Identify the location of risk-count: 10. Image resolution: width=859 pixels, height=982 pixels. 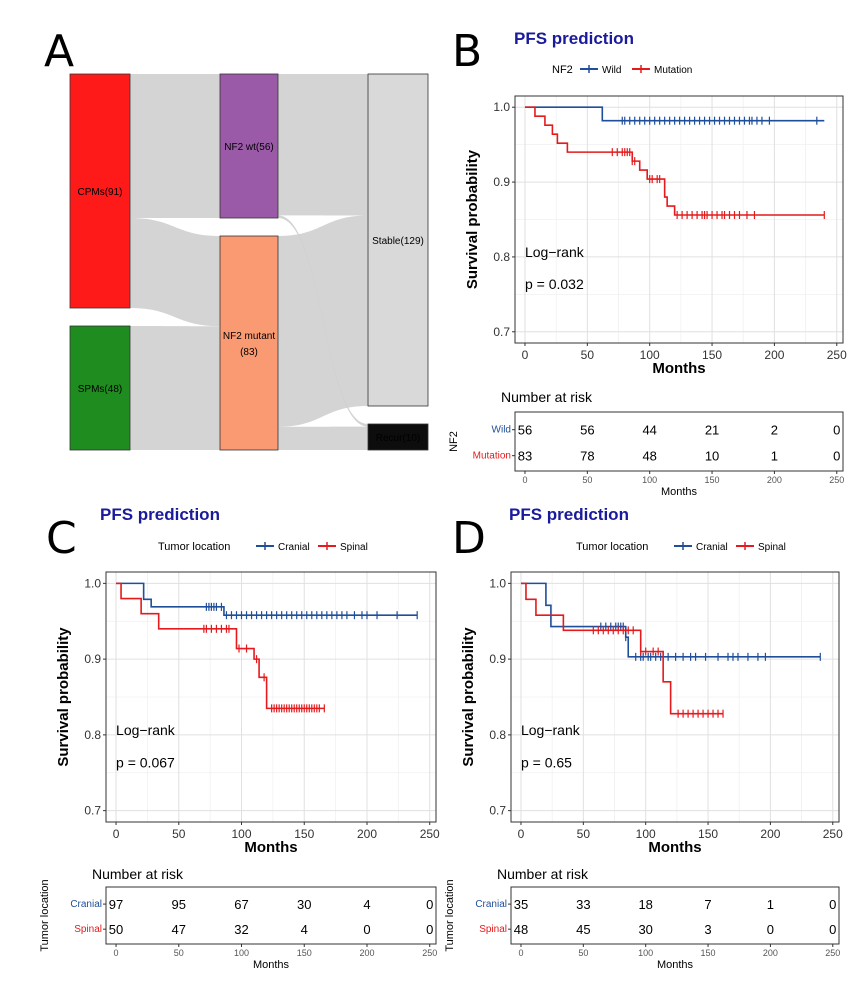
(712, 456).